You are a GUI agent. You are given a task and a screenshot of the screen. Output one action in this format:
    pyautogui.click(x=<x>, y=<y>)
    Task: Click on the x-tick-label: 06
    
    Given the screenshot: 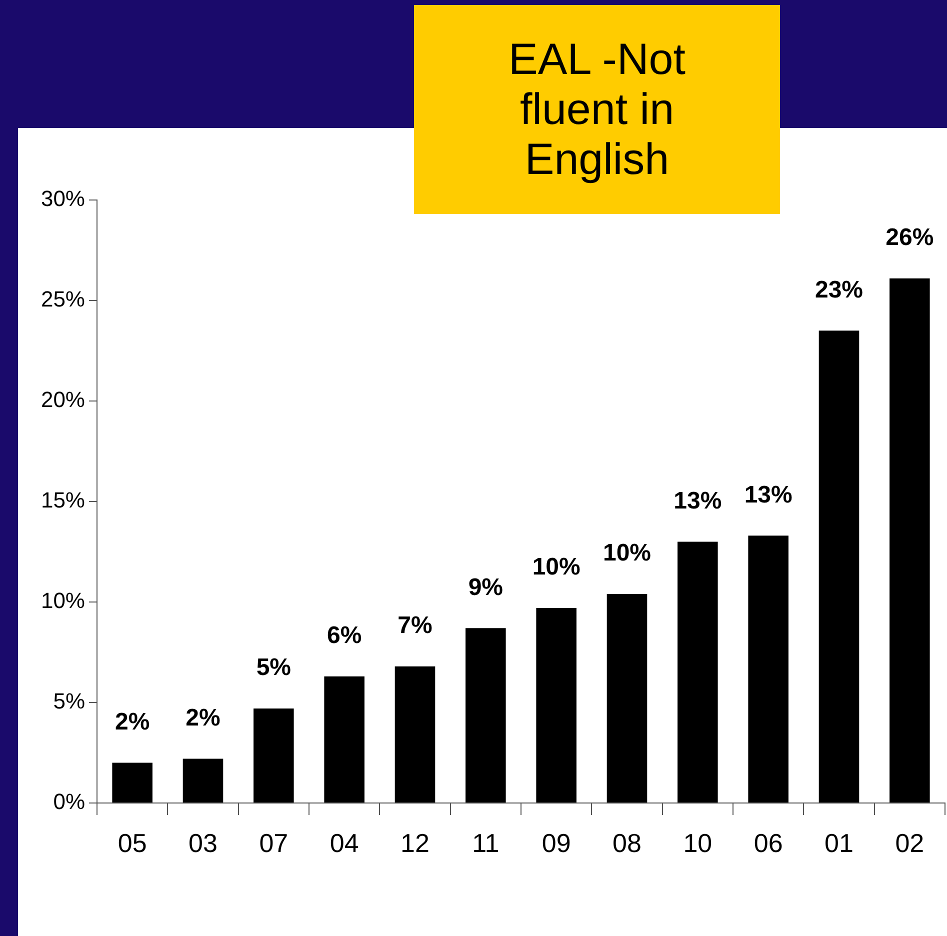 What is the action you would take?
    pyautogui.click(x=768, y=843)
    